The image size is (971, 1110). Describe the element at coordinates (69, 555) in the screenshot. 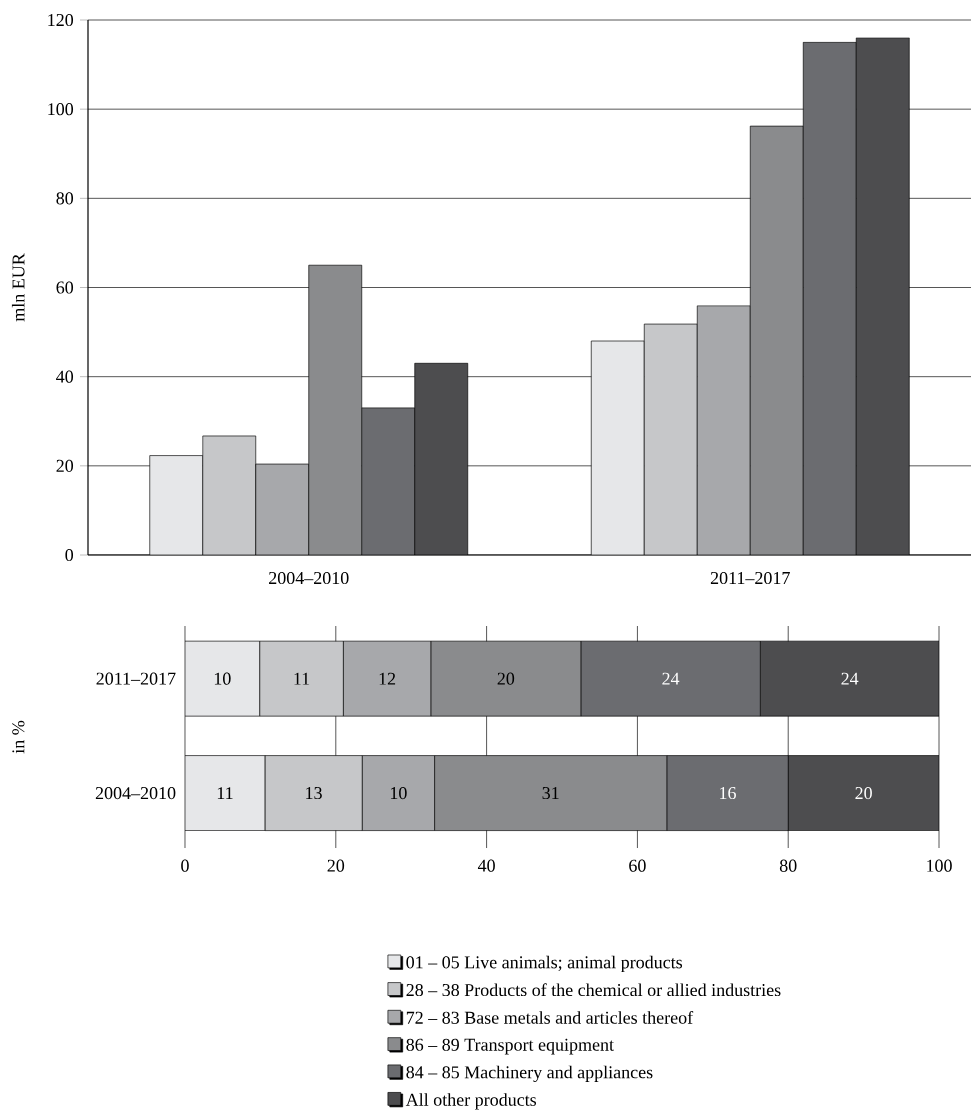

I see `y-tick-label: 0` at that location.